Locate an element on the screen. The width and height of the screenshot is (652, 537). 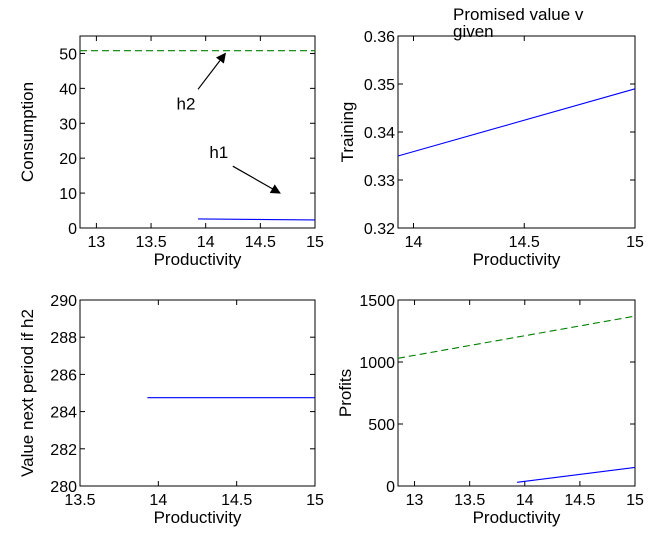
y-tick-label: 0.35 is located at coordinates (379, 85).